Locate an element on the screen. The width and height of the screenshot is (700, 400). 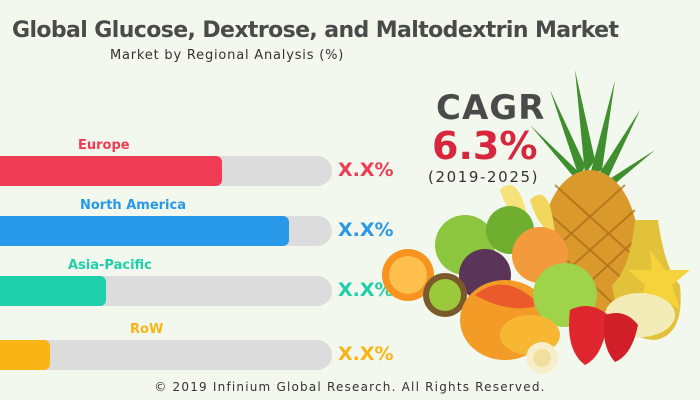
bar-label: Europe is located at coordinates (104, 145).